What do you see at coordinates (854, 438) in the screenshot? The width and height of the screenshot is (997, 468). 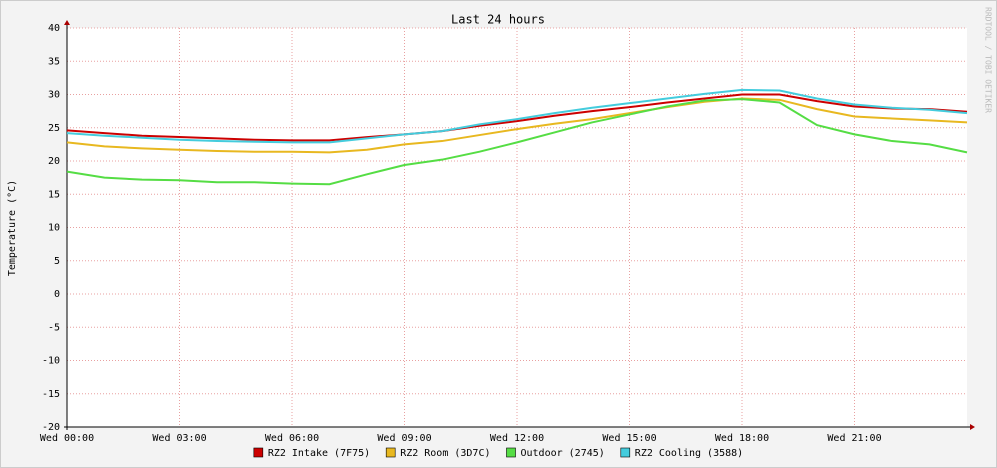 I see `x-tick-label: Wed 21:00` at bounding box center [854, 438].